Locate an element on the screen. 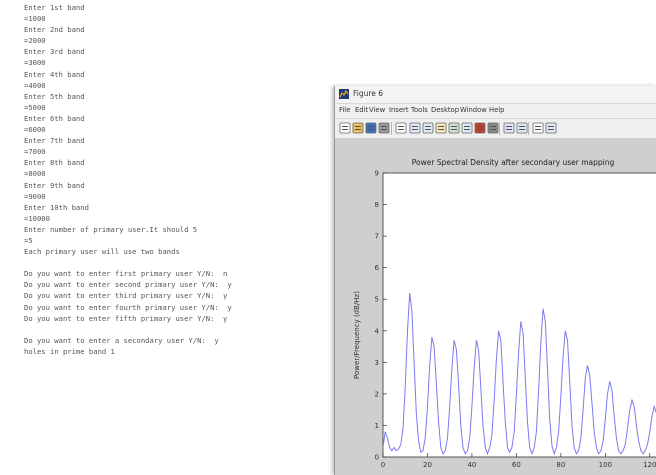 The width and height of the screenshot is (656, 475). y-tick-label: 9 is located at coordinates (377, 174).